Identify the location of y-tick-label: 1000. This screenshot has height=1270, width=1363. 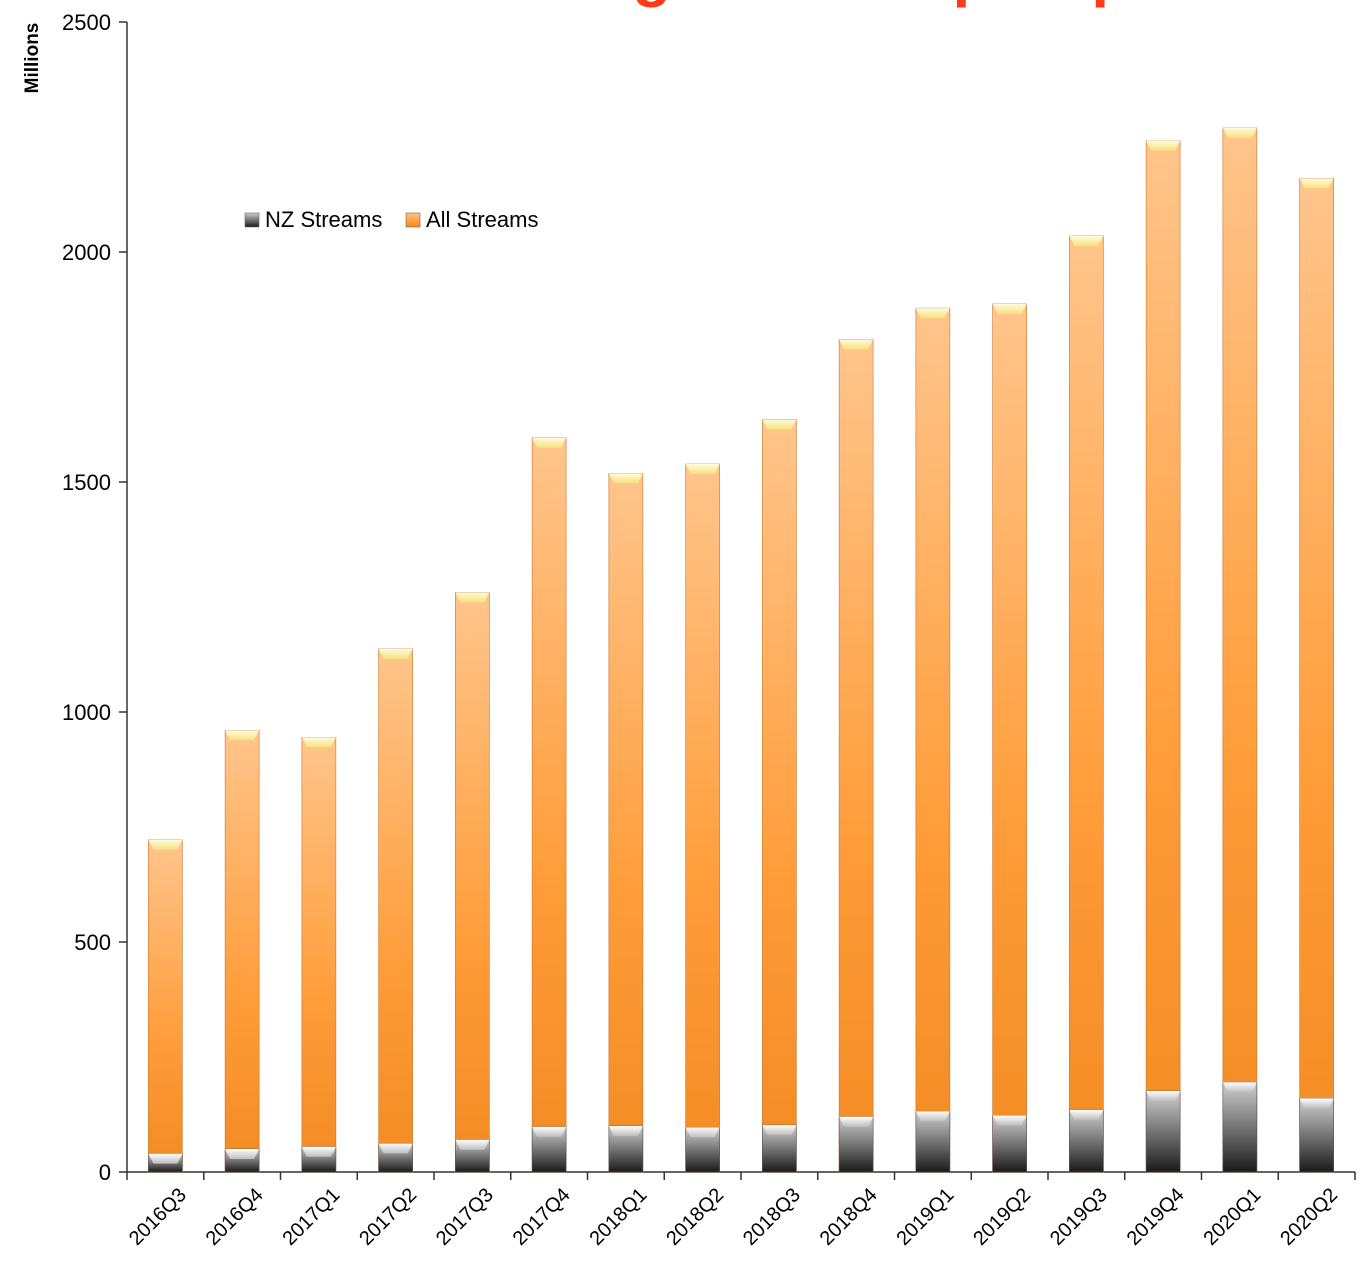
(86, 712).